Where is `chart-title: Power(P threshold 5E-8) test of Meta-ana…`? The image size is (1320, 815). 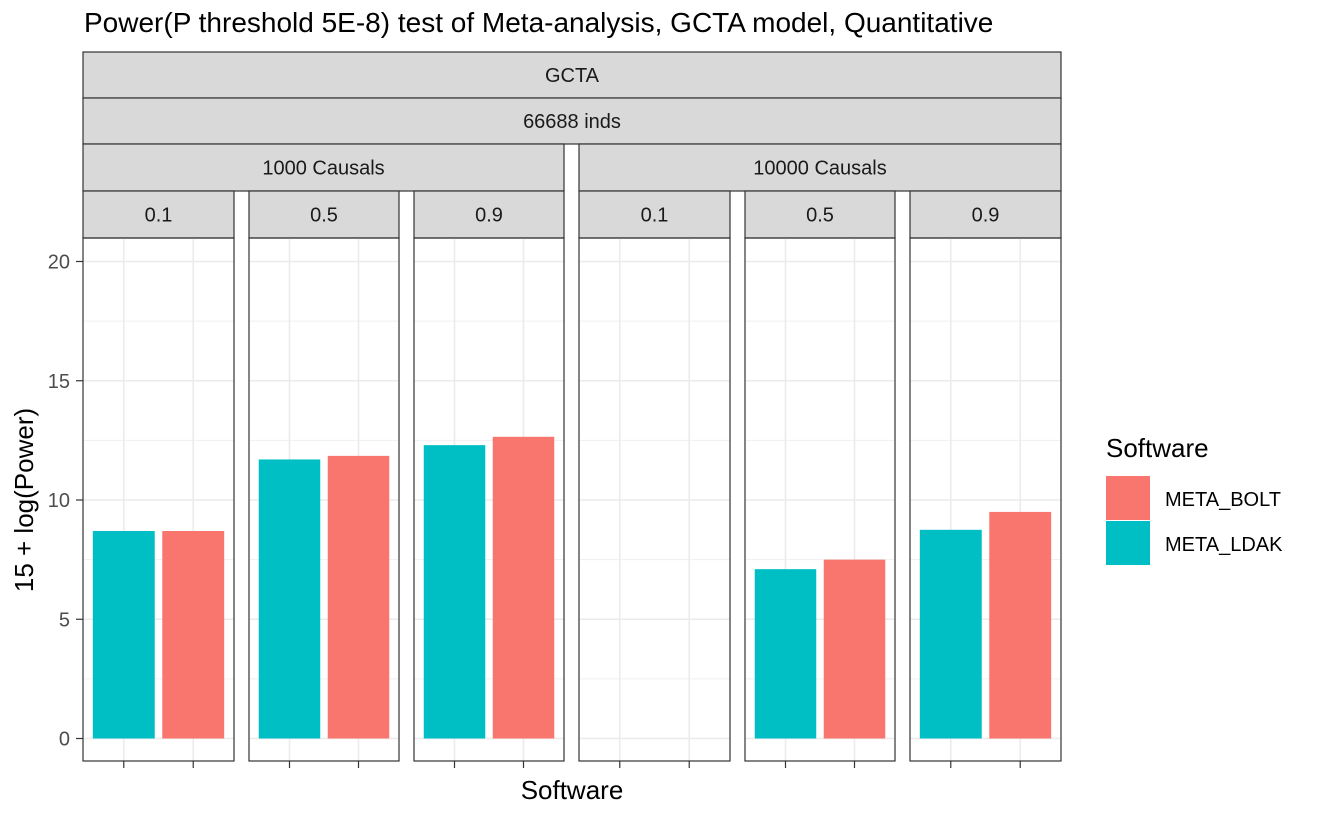
chart-title: Power(P threshold 5E-8) test of Meta-ana… is located at coordinates (538, 22).